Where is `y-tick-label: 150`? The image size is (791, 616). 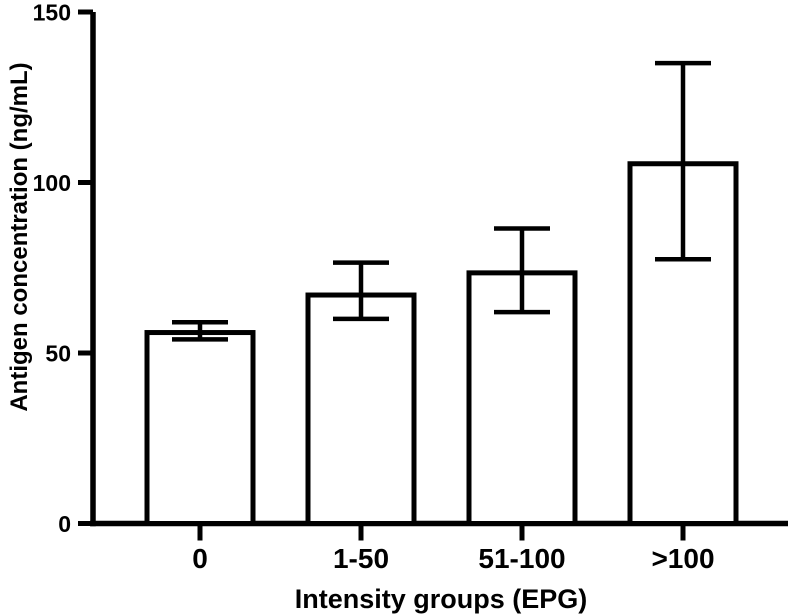 y-tick-label: 150 is located at coordinates (52, 13).